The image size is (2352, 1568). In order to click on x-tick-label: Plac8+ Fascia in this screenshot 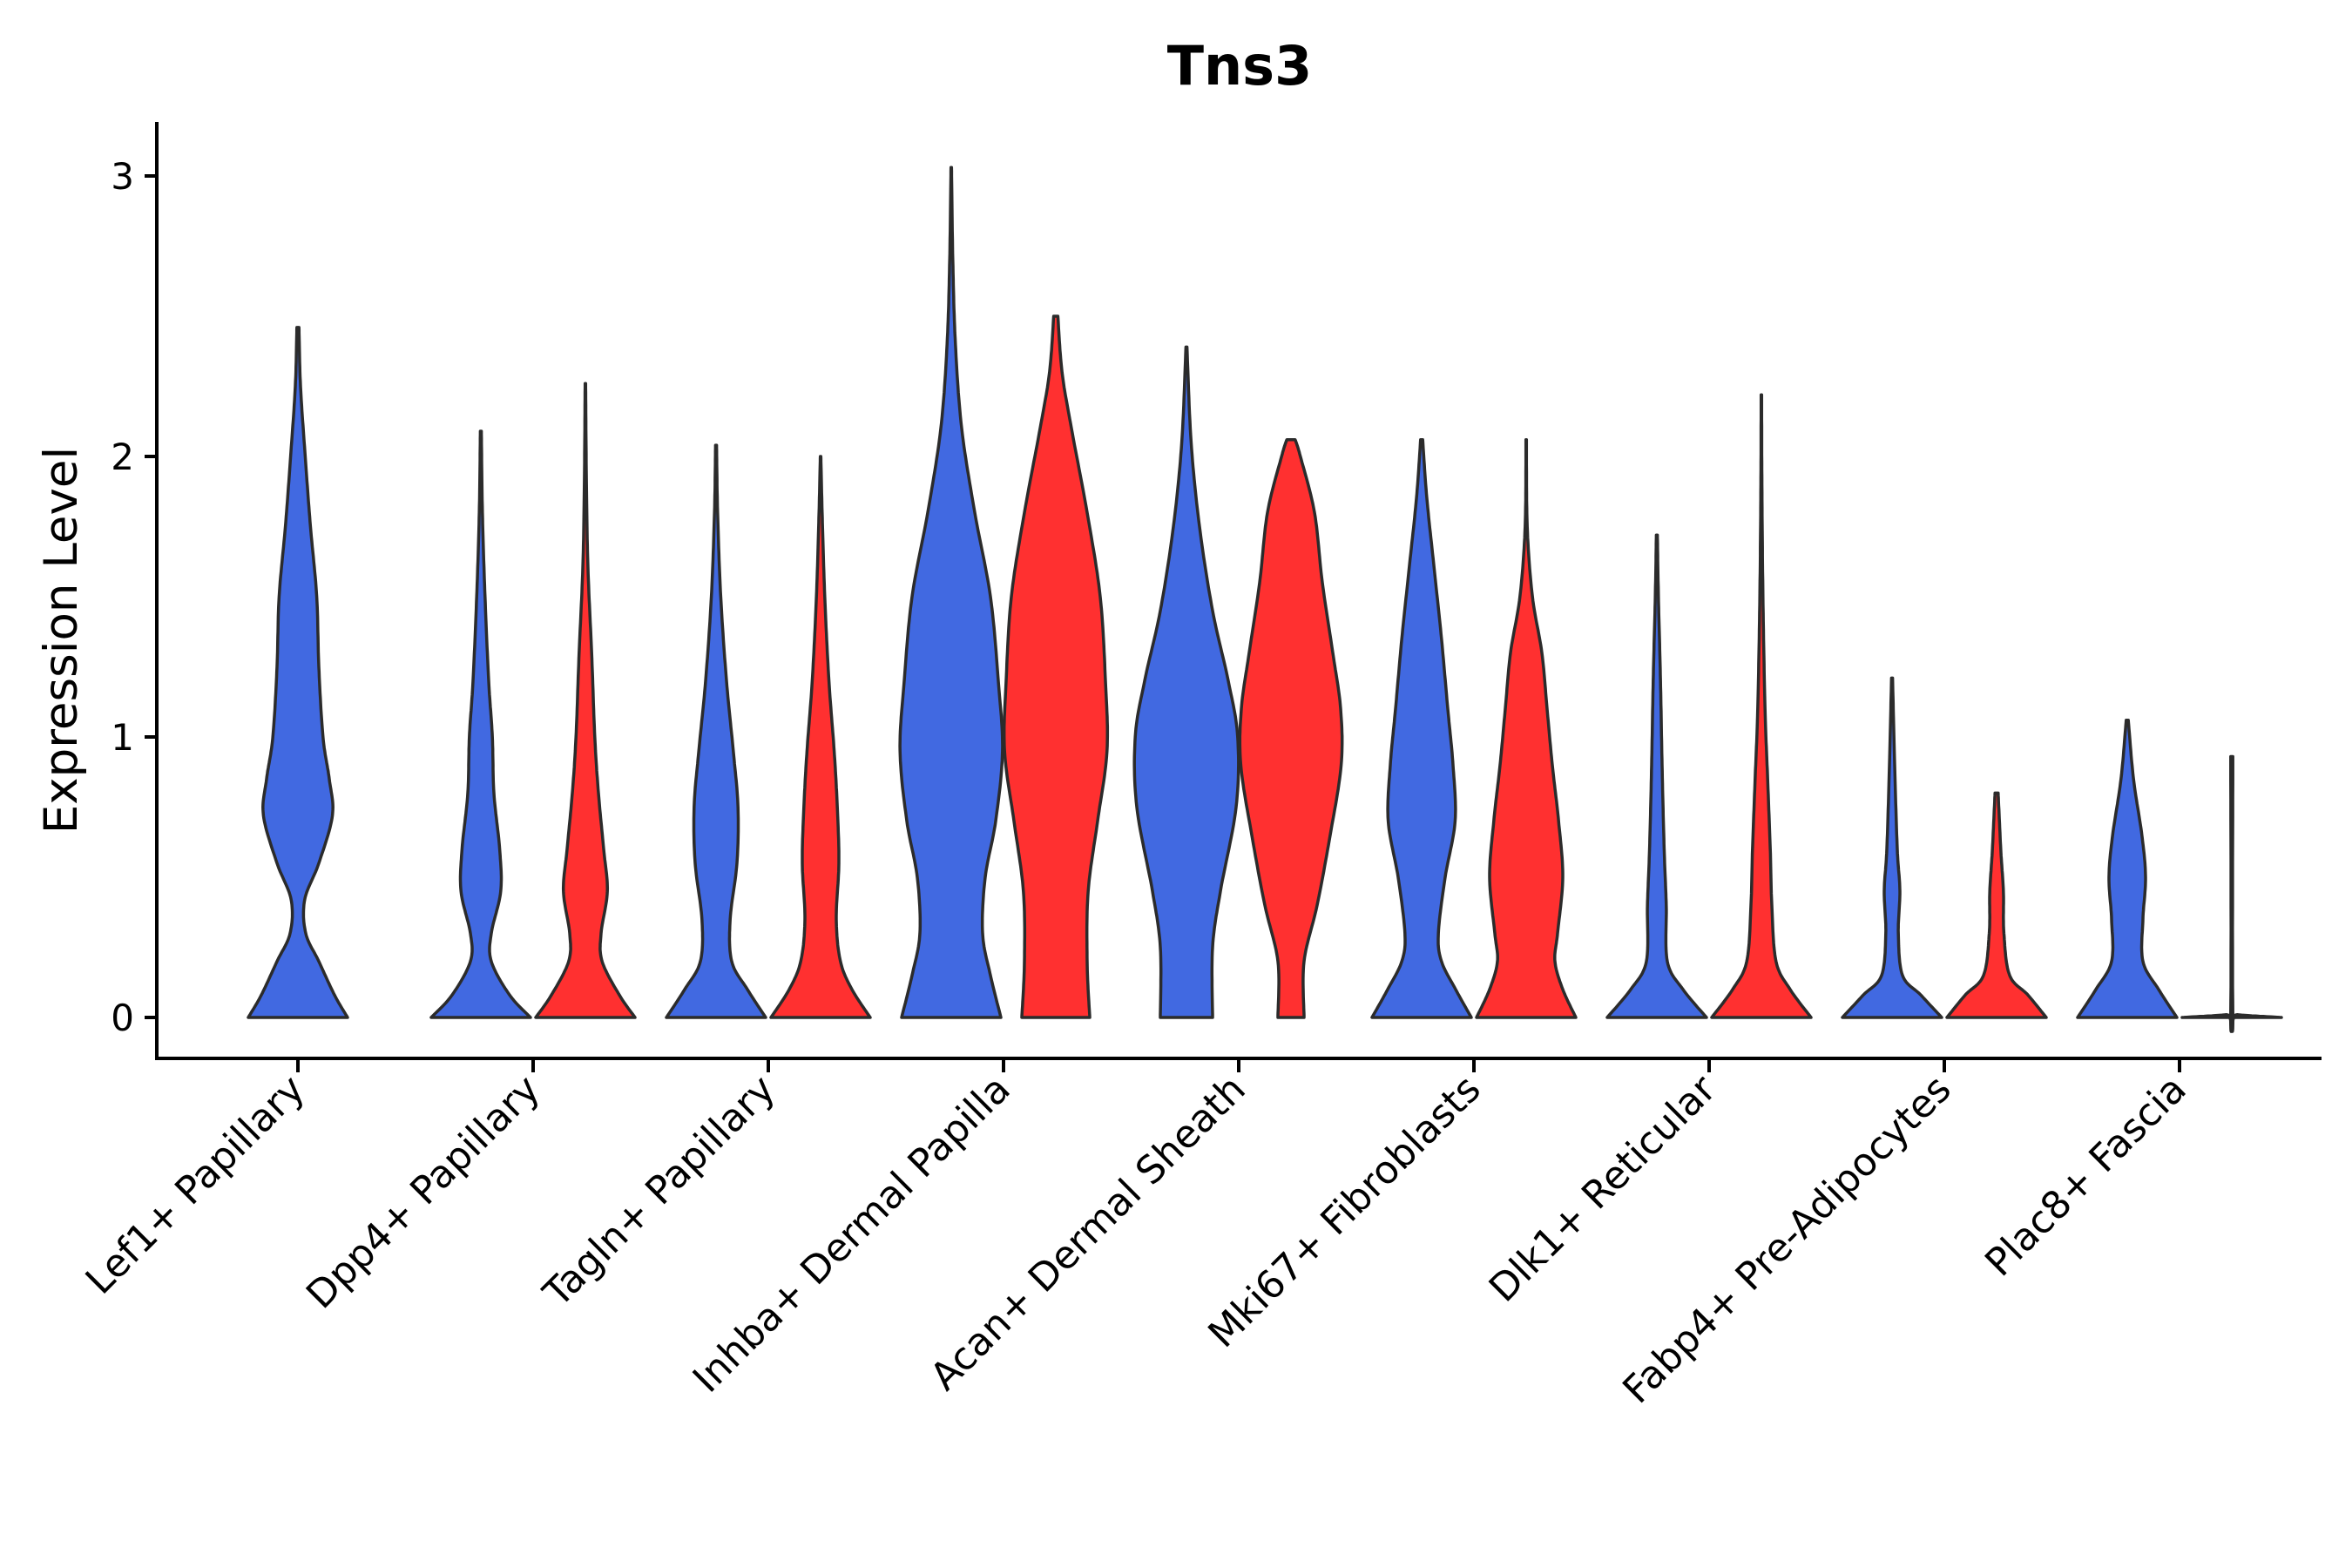, I will do `click(2086, 1176)`.